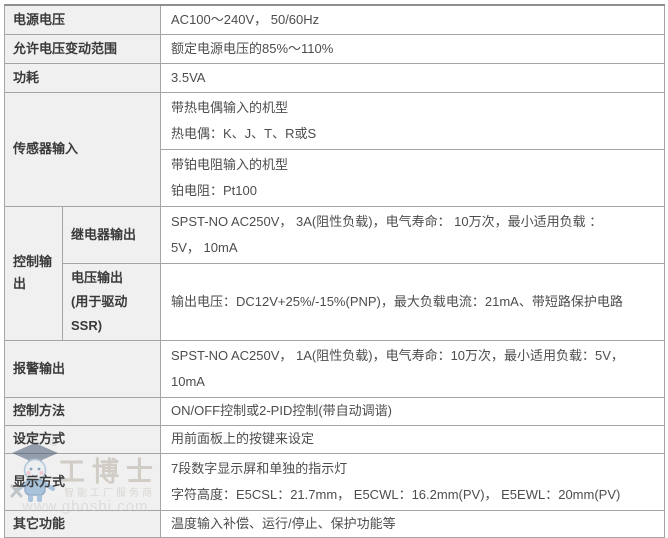  Describe the element at coordinates (39, 438) in the screenshot. I see `row-label-text: 设定方式` at that location.